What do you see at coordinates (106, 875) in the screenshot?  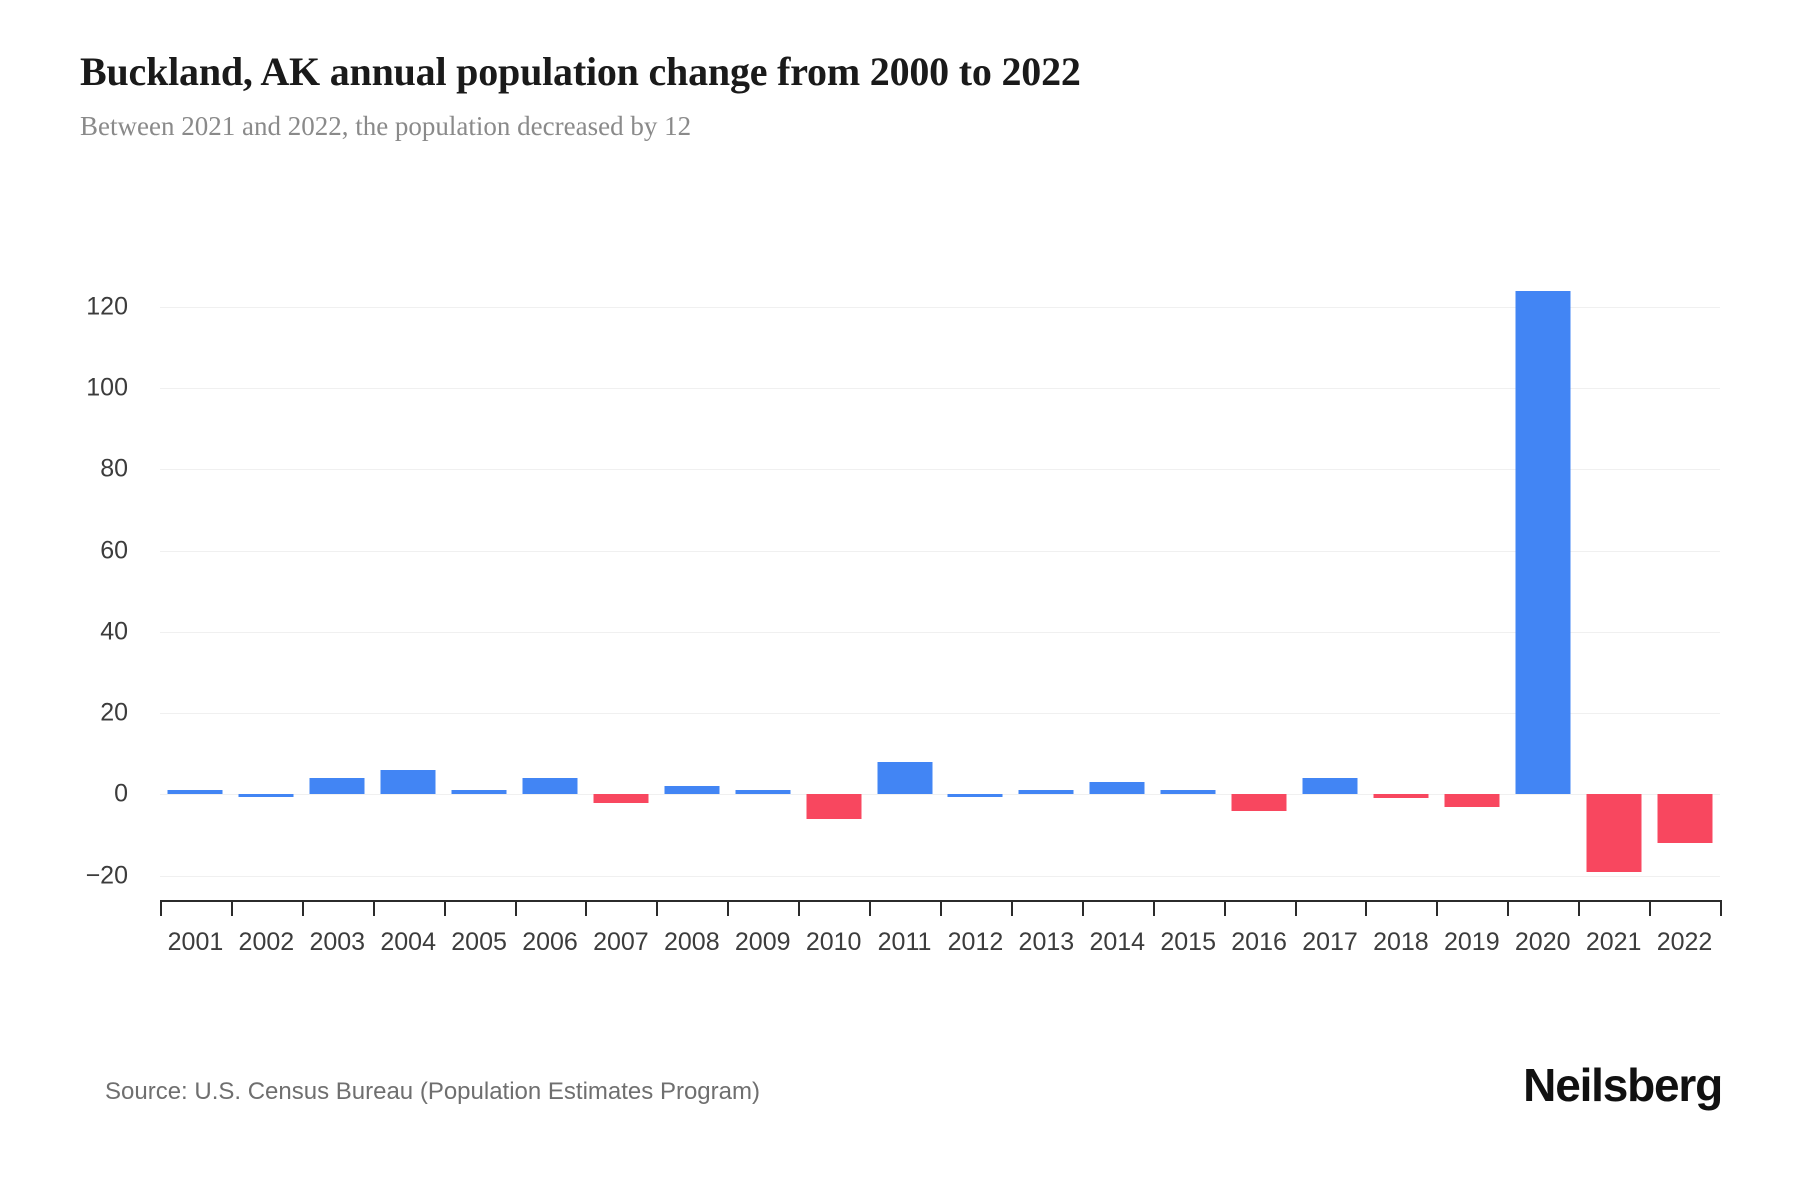 I see `y-axis-tick-label: −20` at bounding box center [106, 875].